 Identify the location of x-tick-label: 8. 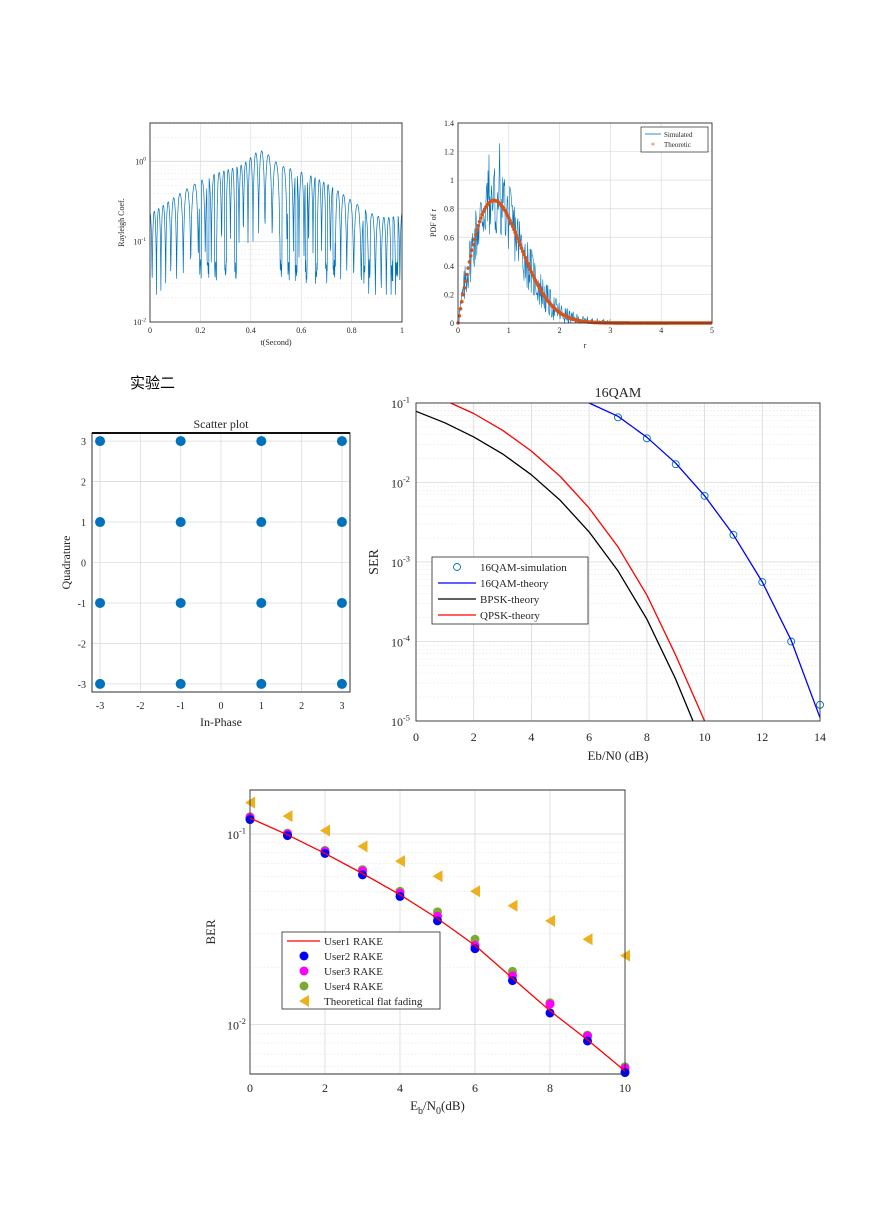
(647, 737).